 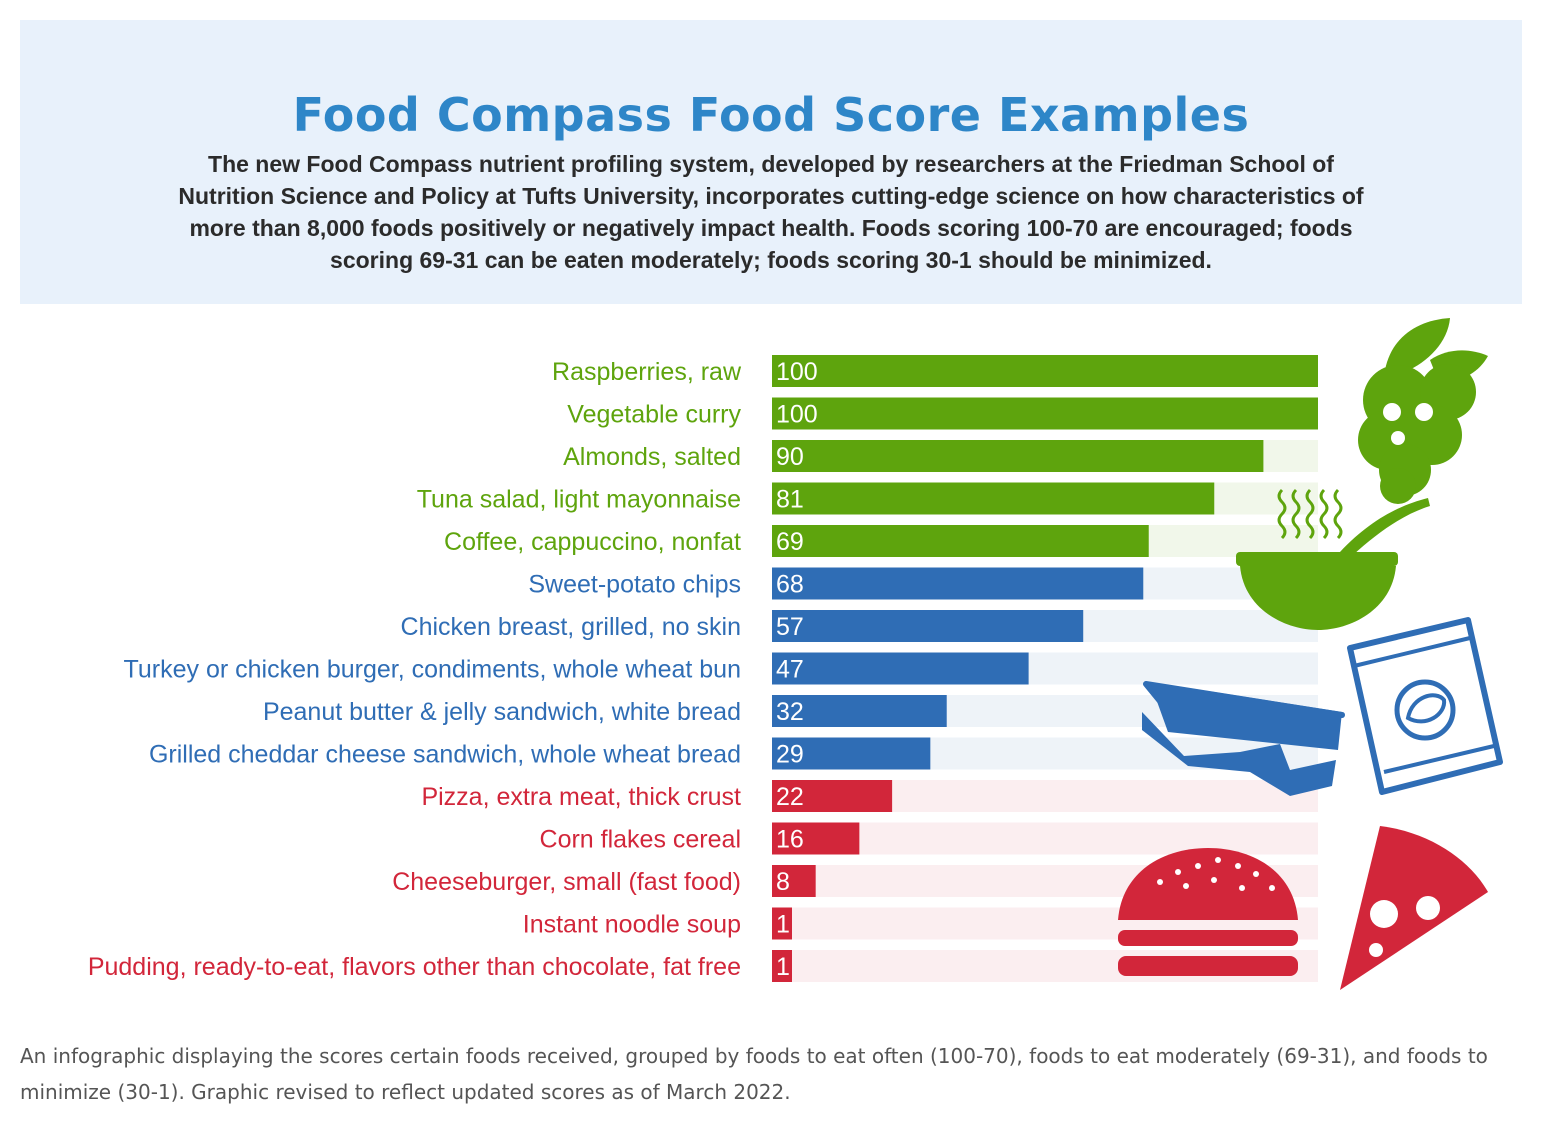 I want to click on bar-value-label: 90, so click(x=790, y=457).